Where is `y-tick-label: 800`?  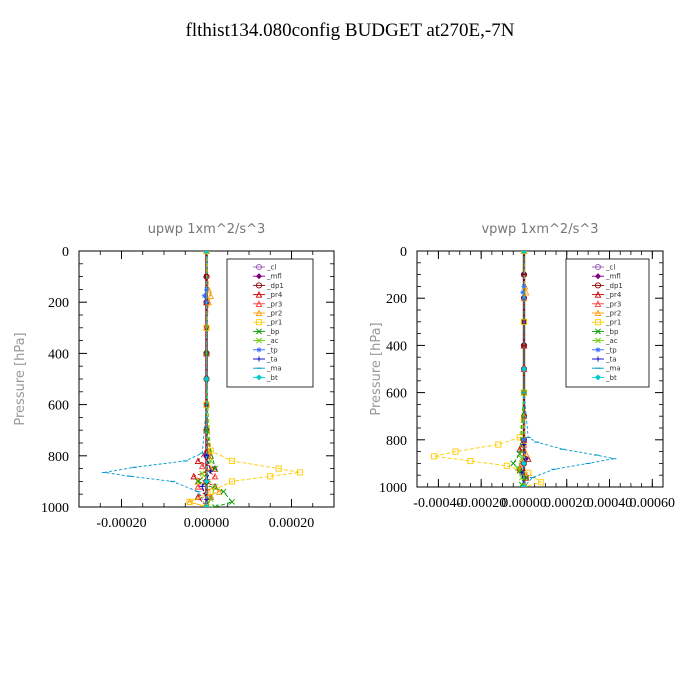 y-tick-label: 800 is located at coordinates (396, 441).